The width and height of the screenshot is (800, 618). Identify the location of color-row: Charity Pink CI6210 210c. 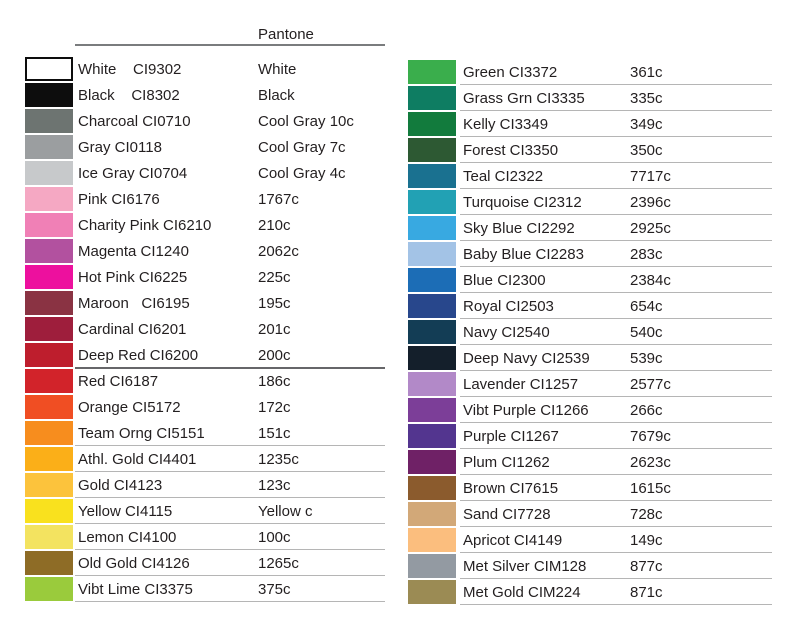
(205, 226).